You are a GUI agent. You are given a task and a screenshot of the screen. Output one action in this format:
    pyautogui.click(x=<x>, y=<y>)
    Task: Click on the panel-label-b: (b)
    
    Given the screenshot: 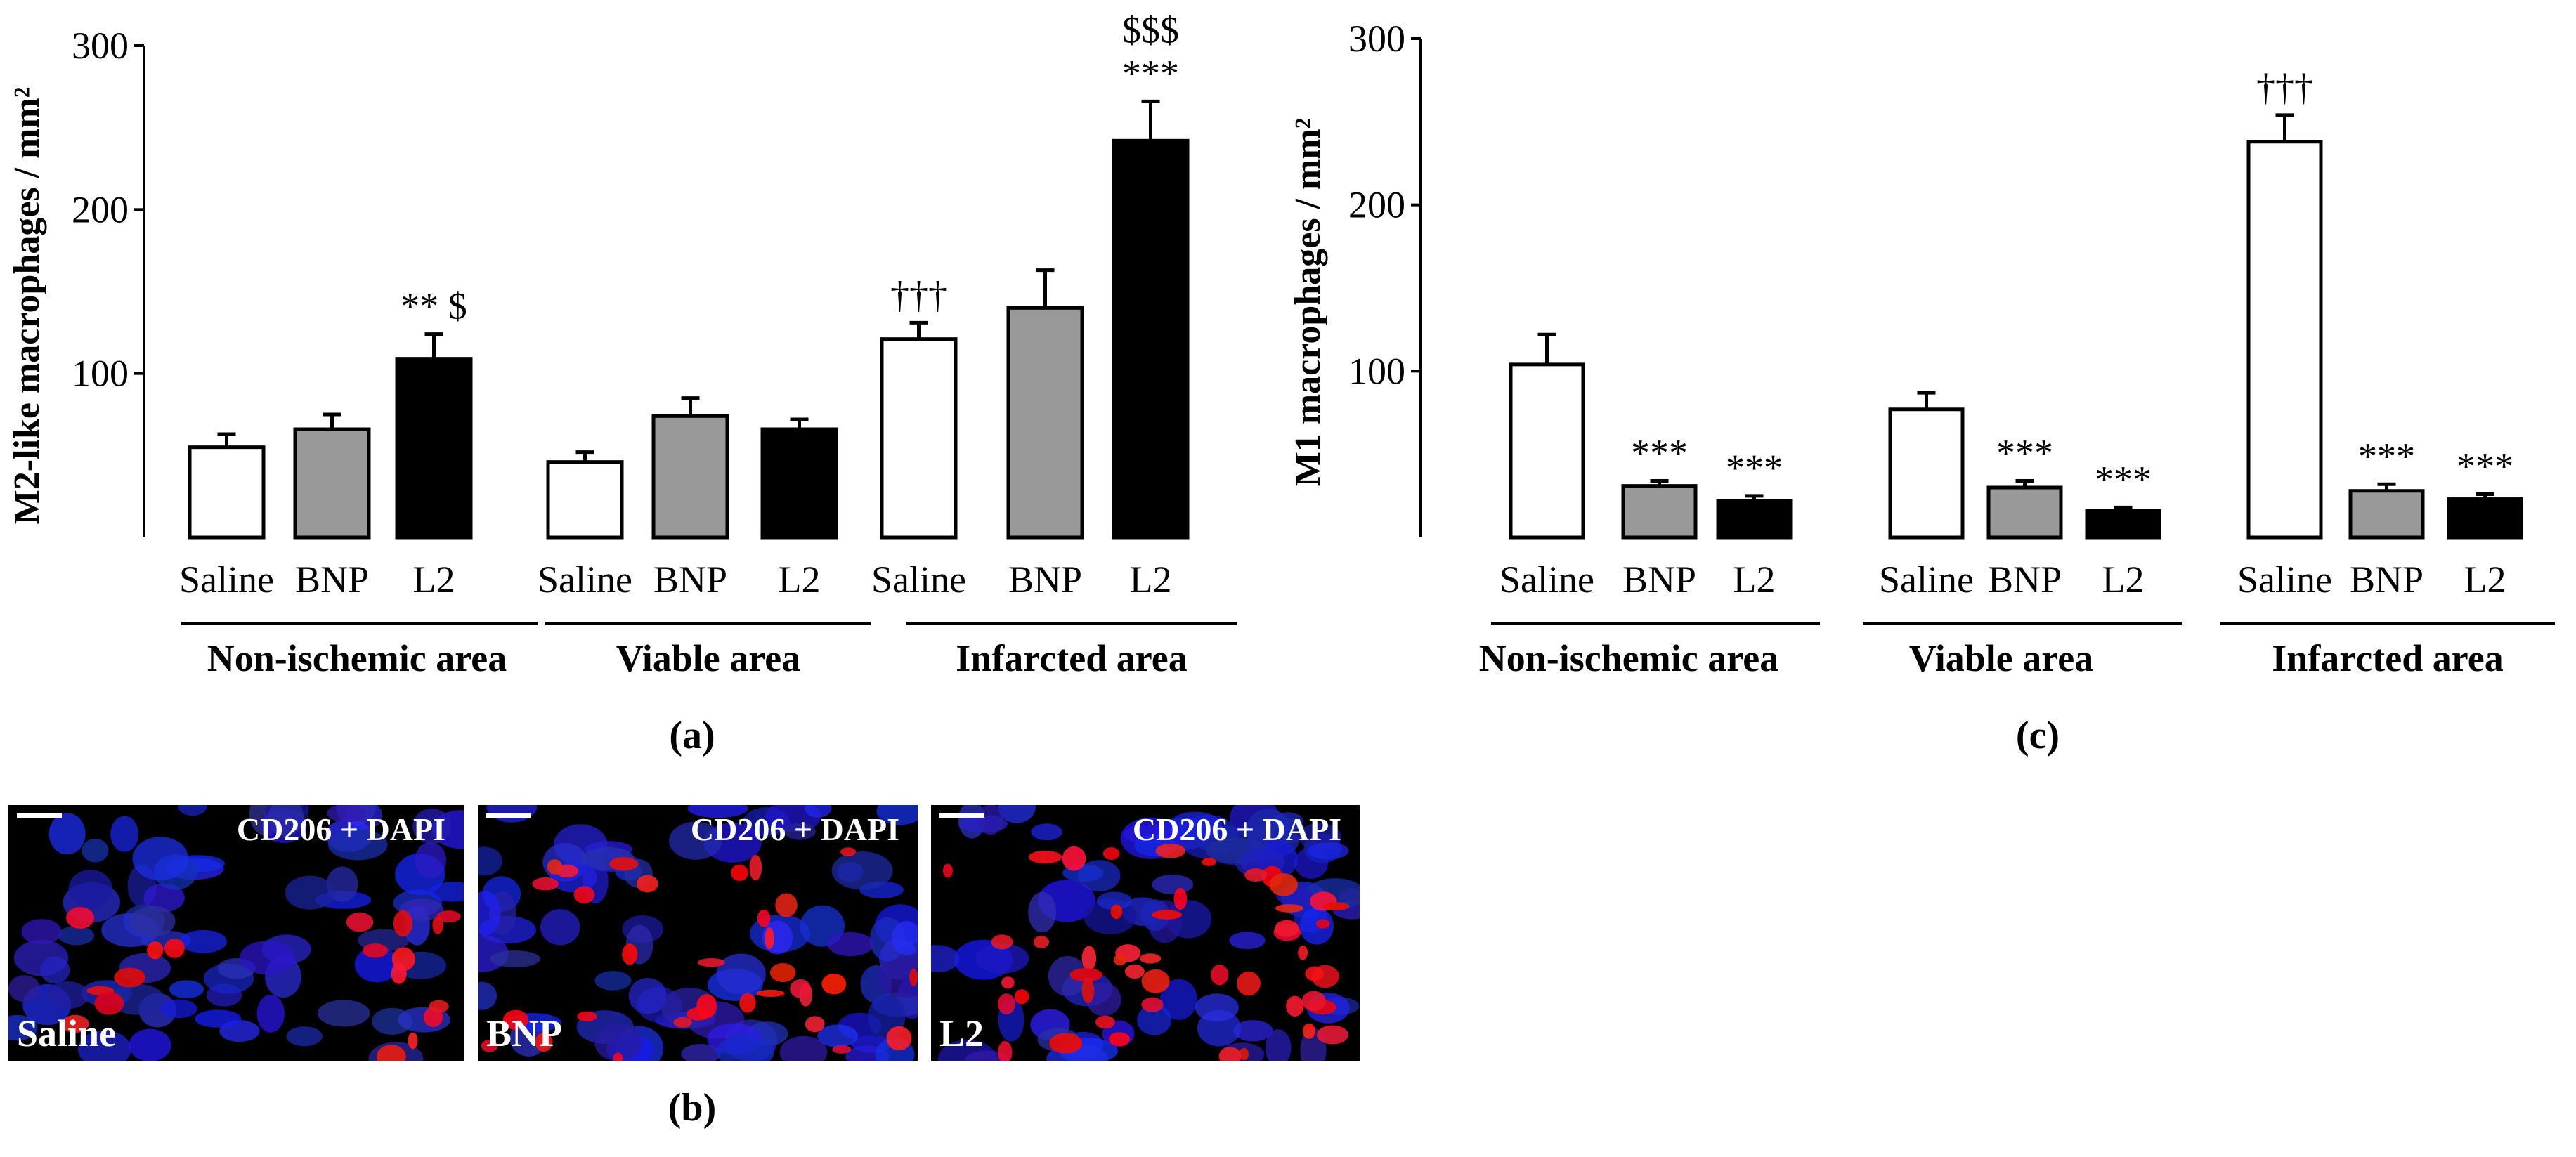 What is the action you would take?
    pyautogui.click(x=692, y=1108)
    